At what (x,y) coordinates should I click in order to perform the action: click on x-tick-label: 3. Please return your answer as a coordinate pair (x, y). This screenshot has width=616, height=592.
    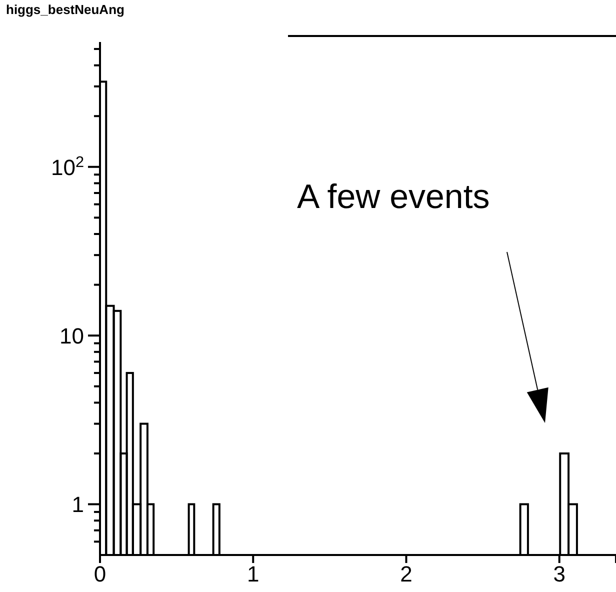
    Looking at the image, I should click on (559, 574).